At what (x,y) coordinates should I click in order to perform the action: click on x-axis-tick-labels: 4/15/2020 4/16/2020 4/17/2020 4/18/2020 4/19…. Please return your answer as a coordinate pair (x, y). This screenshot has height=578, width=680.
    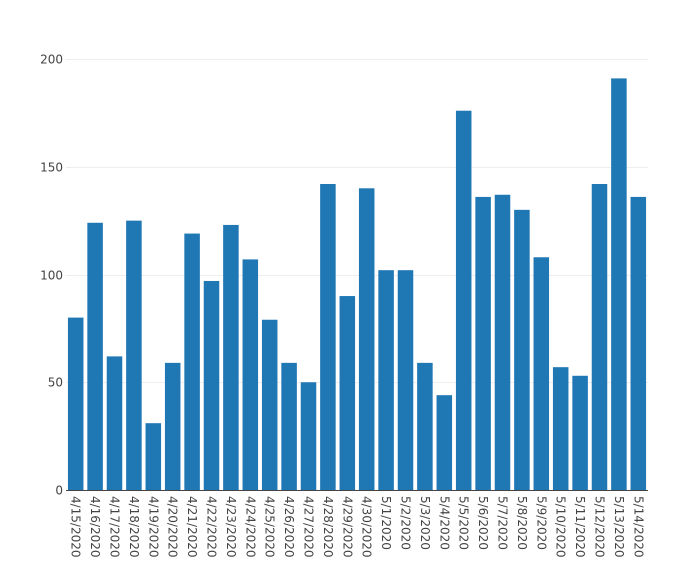
    Looking at the image, I should click on (357, 527).